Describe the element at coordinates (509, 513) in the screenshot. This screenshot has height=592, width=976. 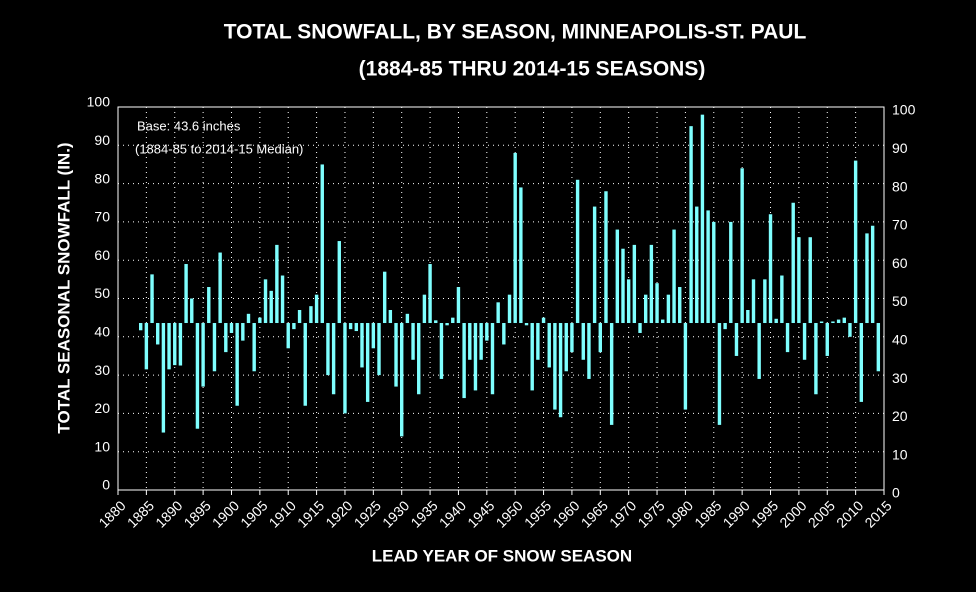
I see `x-tick-label: 1950` at that location.